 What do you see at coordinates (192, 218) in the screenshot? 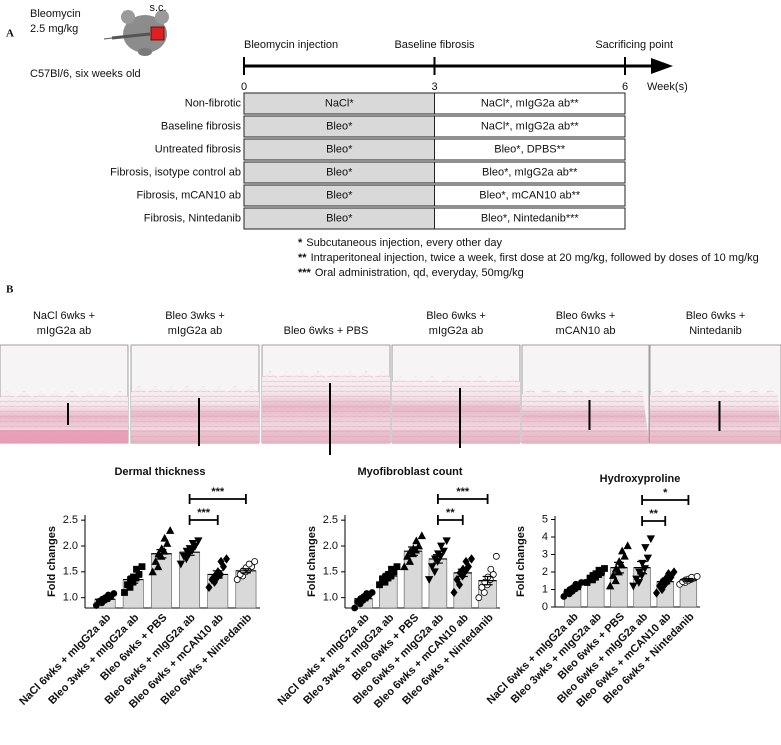
I see `group-name: Fibrosis, Nintedanib` at bounding box center [192, 218].